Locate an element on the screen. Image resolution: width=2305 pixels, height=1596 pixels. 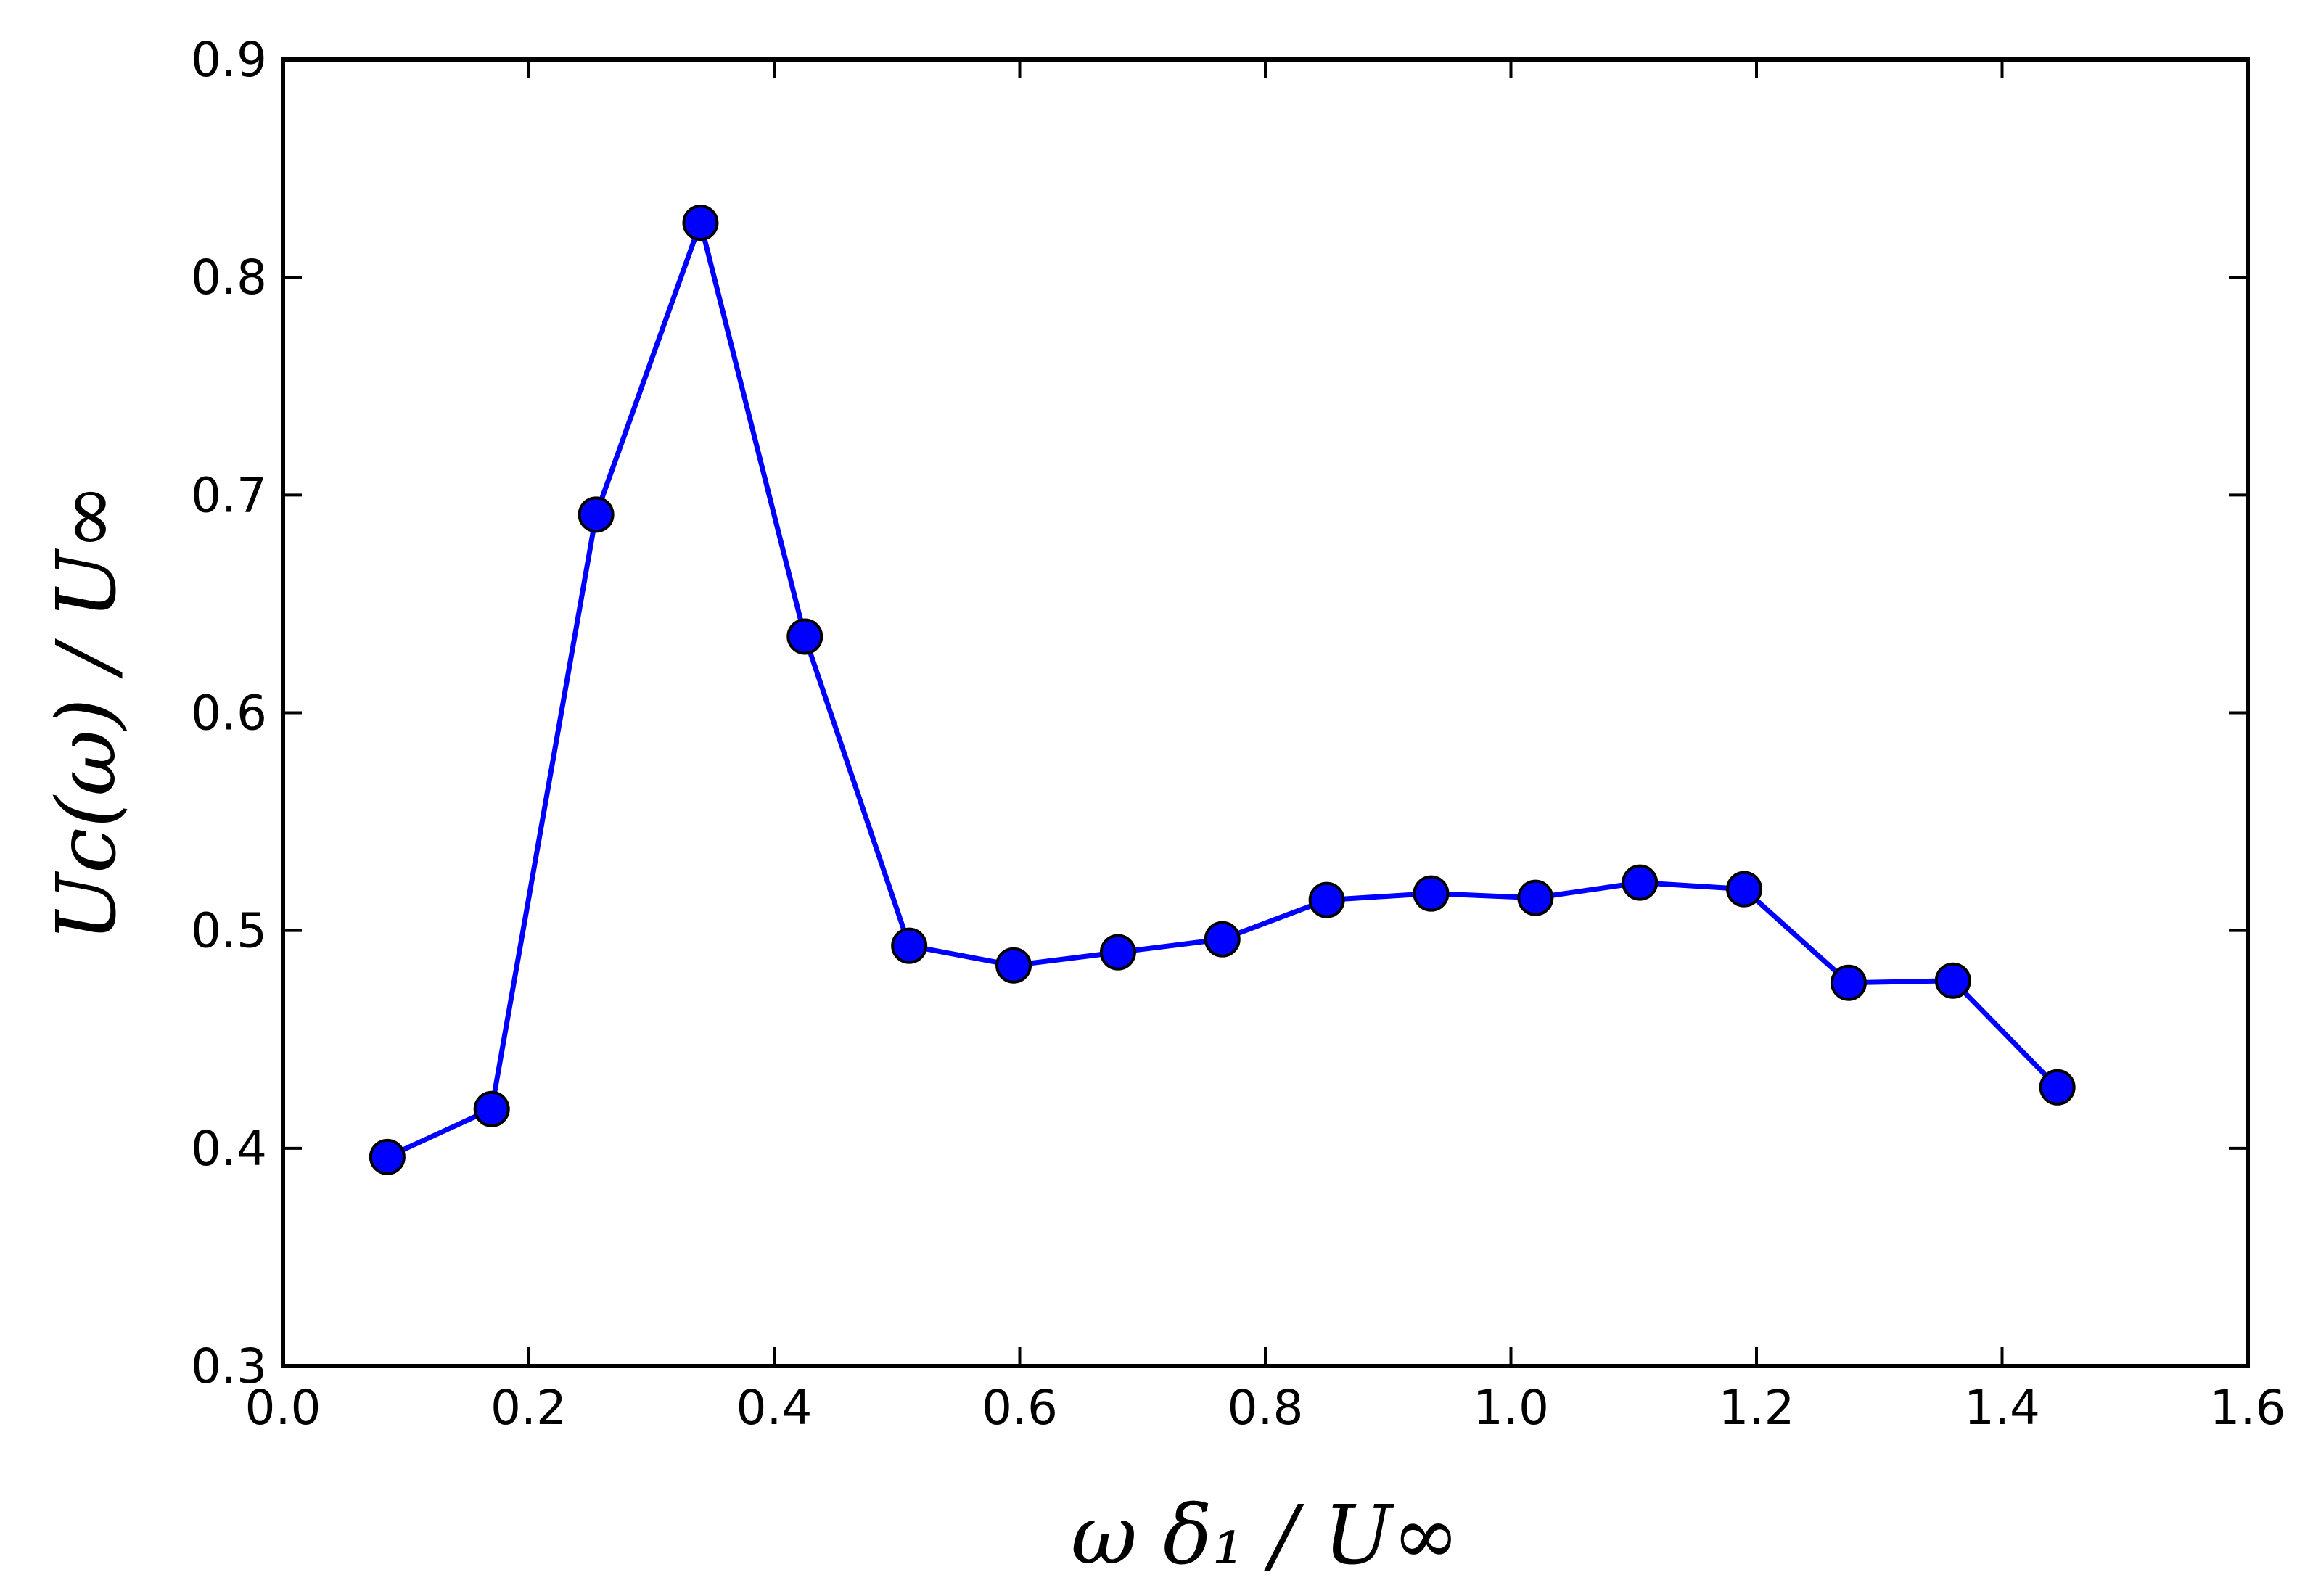
x-tick-label: 1.4 is located at coordinates (2002, 1408).